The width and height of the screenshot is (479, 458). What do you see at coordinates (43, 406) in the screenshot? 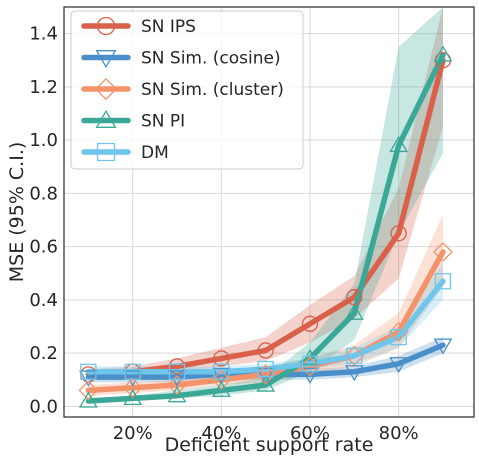
I see `y-tick-label: 0.0` at bounding box center [43, 406].